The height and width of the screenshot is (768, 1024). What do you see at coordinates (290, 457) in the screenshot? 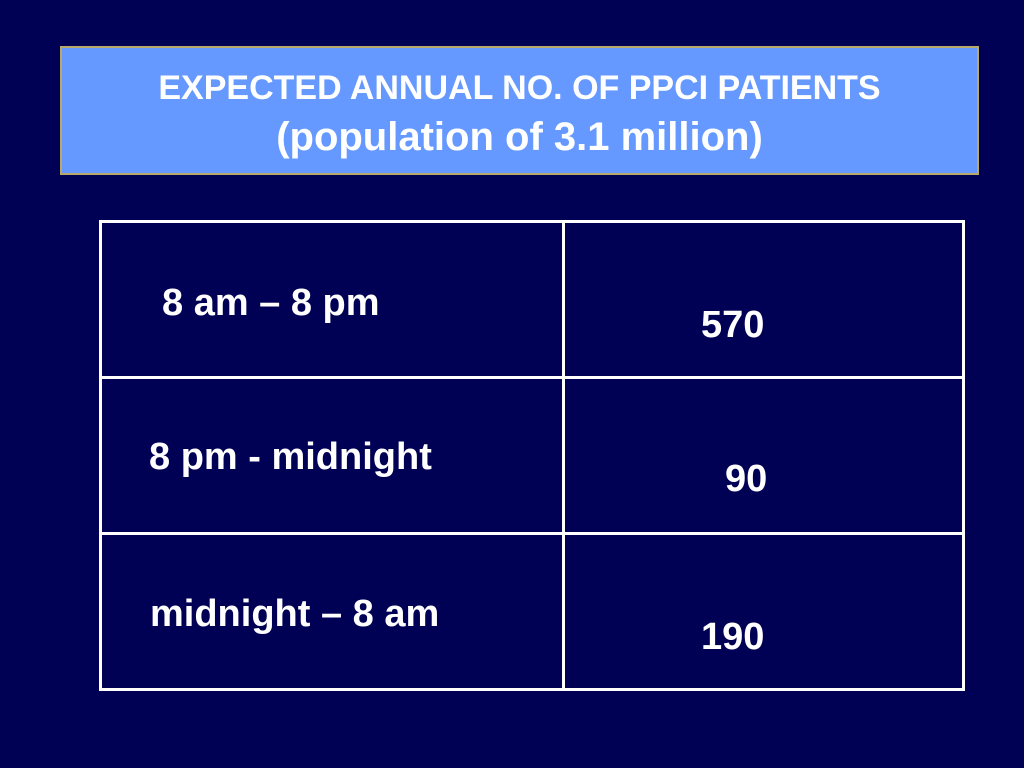
I see `period-label: 8 pm - midnight` at bounding box center [290, 457].